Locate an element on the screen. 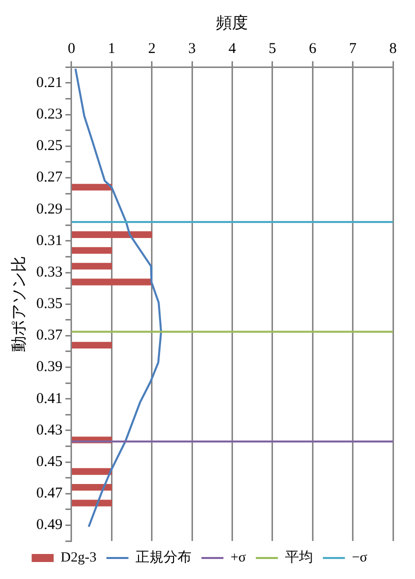 The height and width of the screenshot is (579, 415). y-tick-label: 0.35 is located at coordinates (49, 304).